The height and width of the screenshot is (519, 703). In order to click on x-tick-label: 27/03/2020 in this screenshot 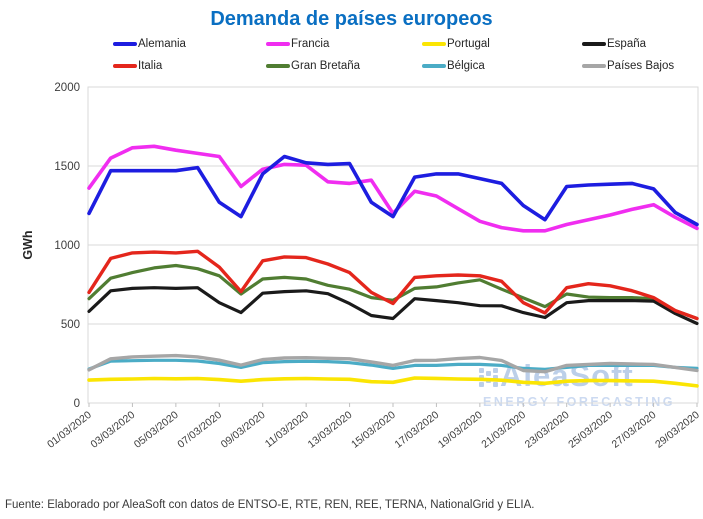, I will do `click(634, 430)`.